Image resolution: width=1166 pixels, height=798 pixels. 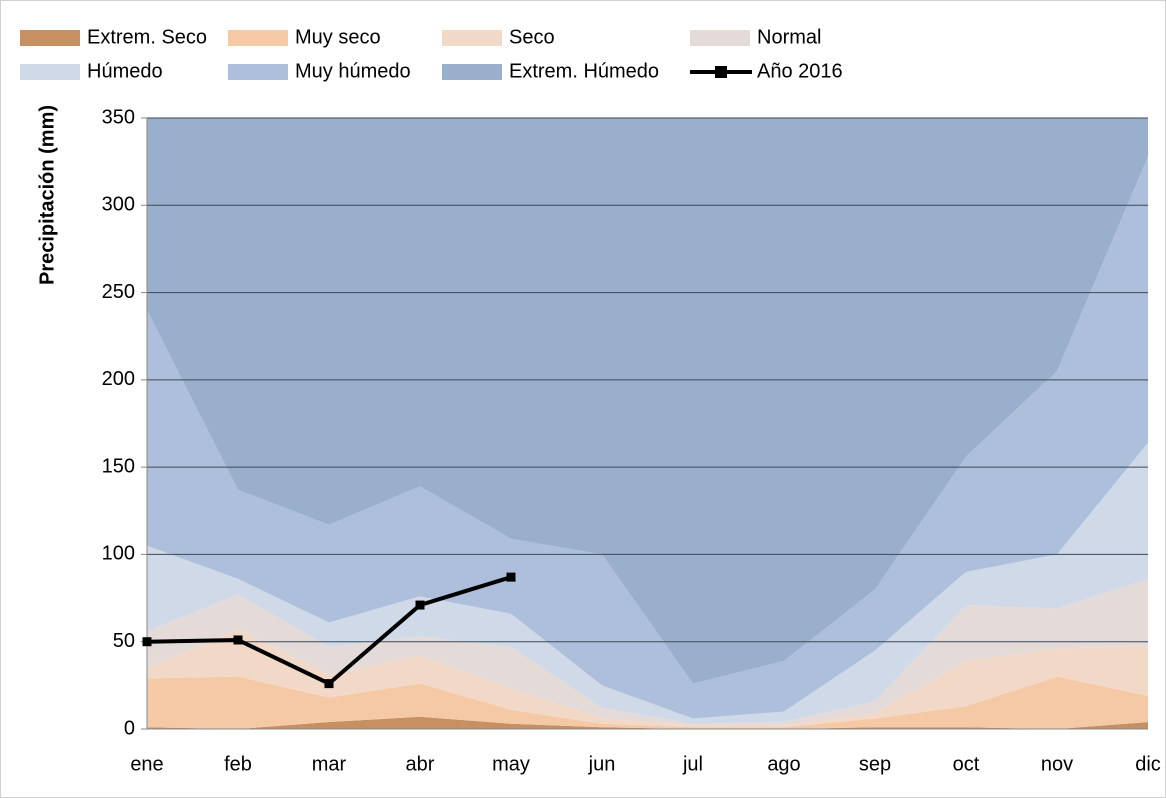 What do you see at coordinates (118, 554) in the screenshot?
I see `y-tick-label: 100` at bounding box center [118, 554].